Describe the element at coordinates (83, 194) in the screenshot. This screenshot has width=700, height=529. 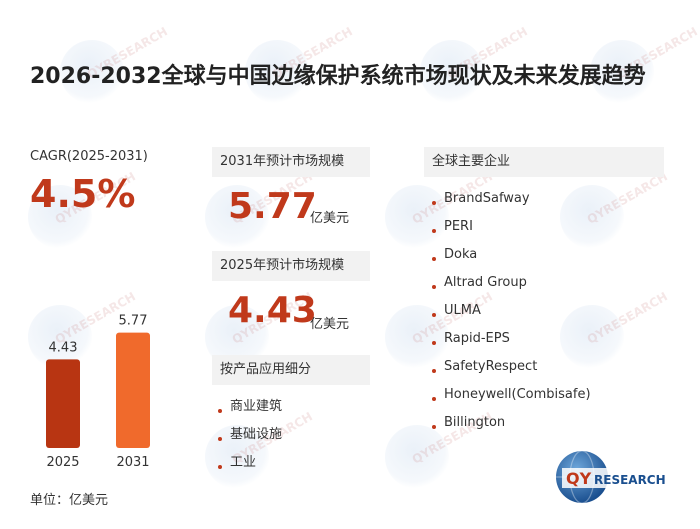
I see `cagr-value: 4.5%` at that location.